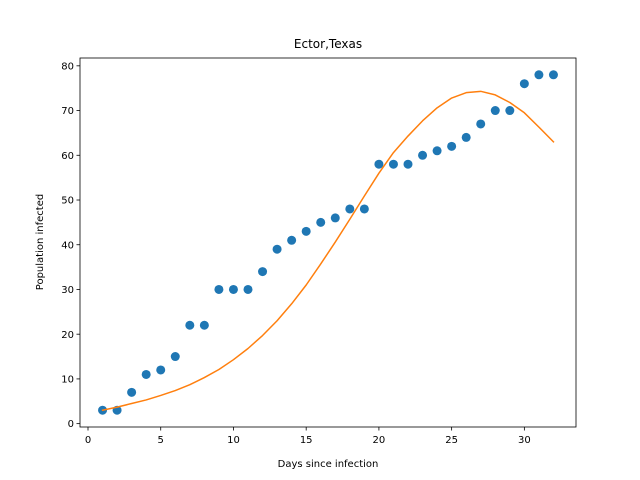  I want to click on x-tick-label: 15, so click(306, 440).